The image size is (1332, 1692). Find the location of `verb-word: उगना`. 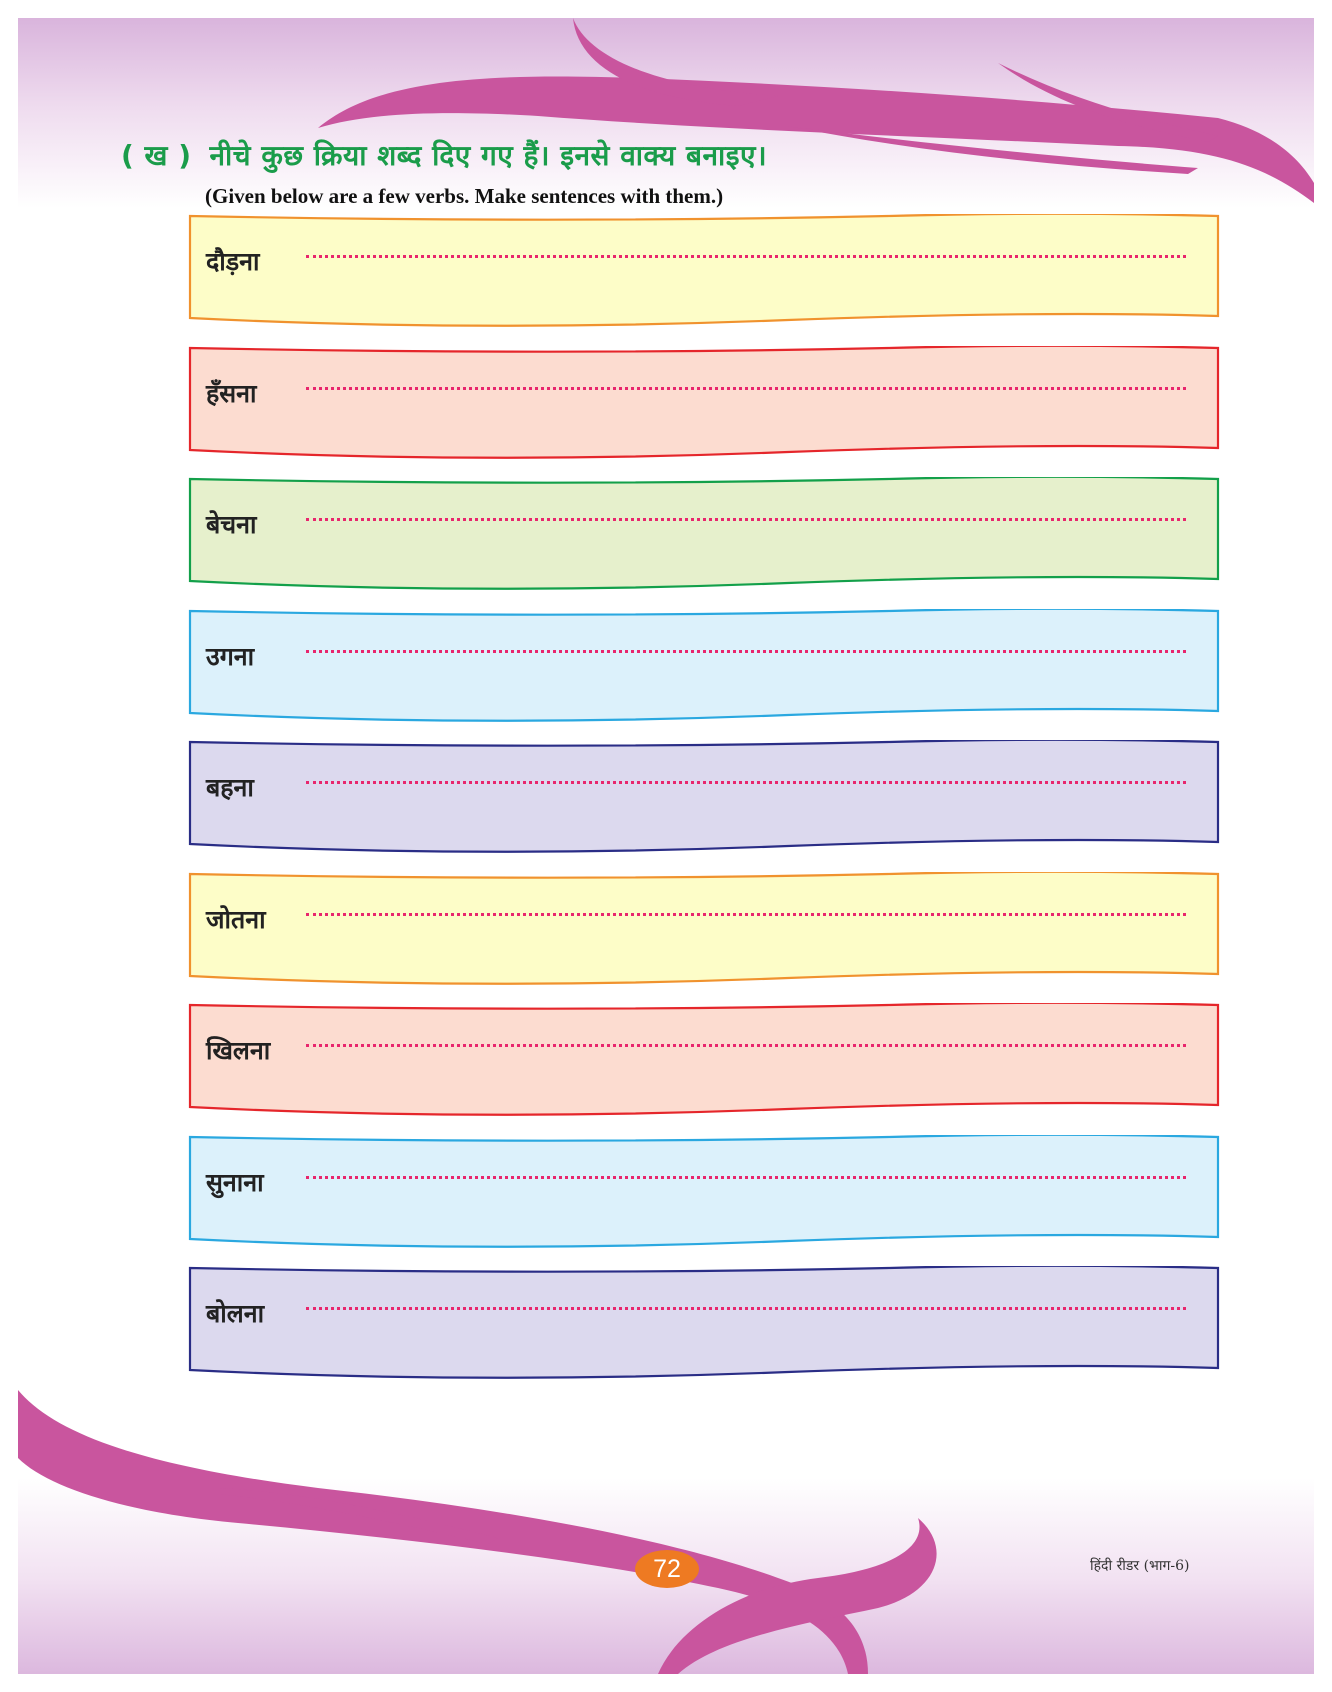

verb-word: उगना is located at coordinates (230, 656).